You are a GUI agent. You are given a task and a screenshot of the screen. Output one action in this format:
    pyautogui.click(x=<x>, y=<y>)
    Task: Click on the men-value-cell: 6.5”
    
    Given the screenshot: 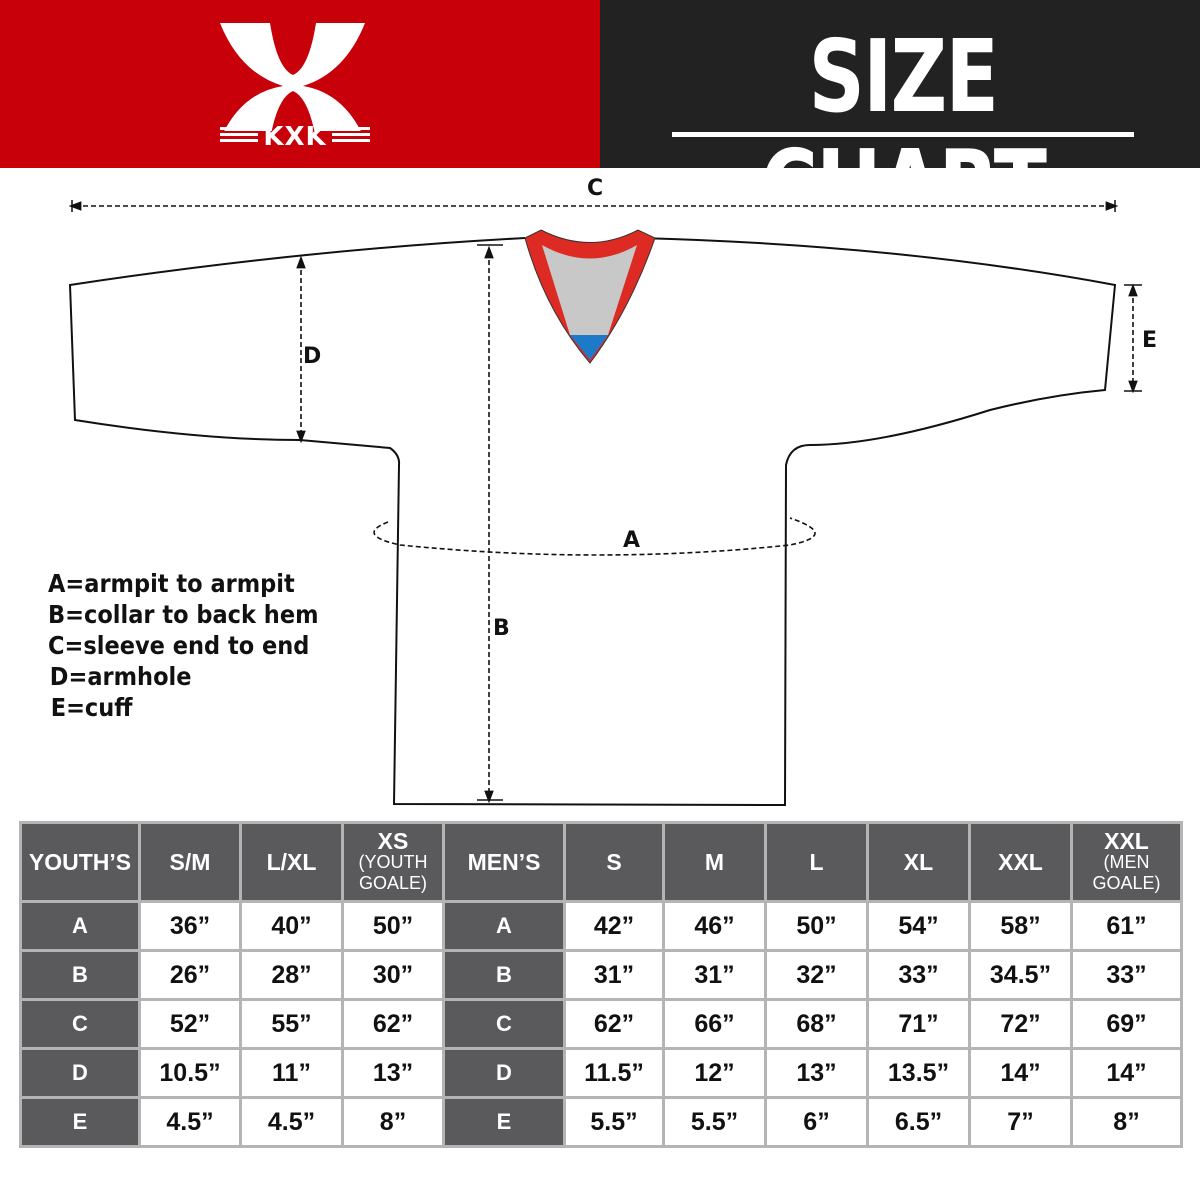 What is the action you would take?
    pyautogui.click(x=918, y=1122)
    